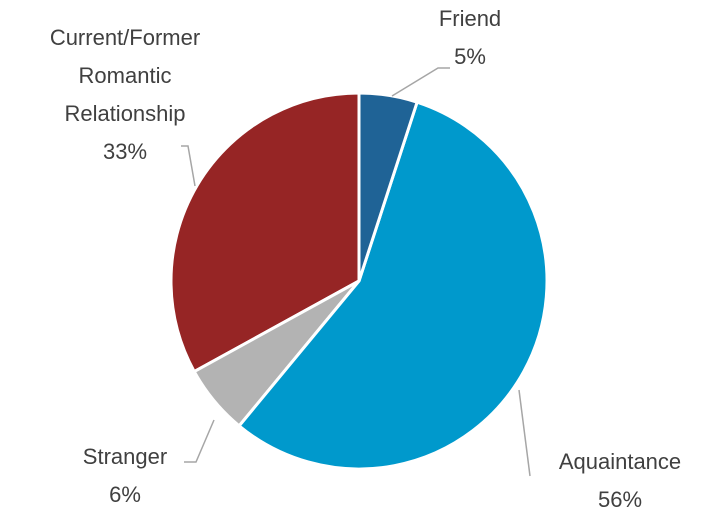 Image resolution: width=719 pixels, height=519 pixels. Describe the element at coordinates (470, 56) in the screenshot. I see `value-label: 5%` at that location.